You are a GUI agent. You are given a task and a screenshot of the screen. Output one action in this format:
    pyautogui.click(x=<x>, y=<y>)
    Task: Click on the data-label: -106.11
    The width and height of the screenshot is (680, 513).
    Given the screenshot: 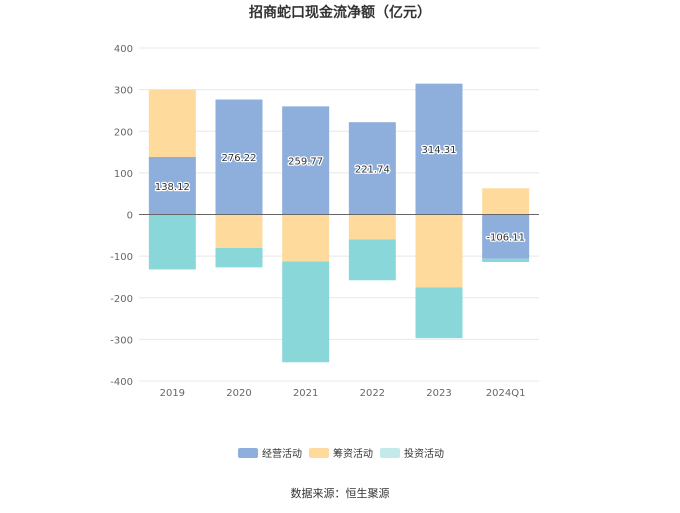 What is the action you would take?
    pyautogui.click(x=505, y=238)
    